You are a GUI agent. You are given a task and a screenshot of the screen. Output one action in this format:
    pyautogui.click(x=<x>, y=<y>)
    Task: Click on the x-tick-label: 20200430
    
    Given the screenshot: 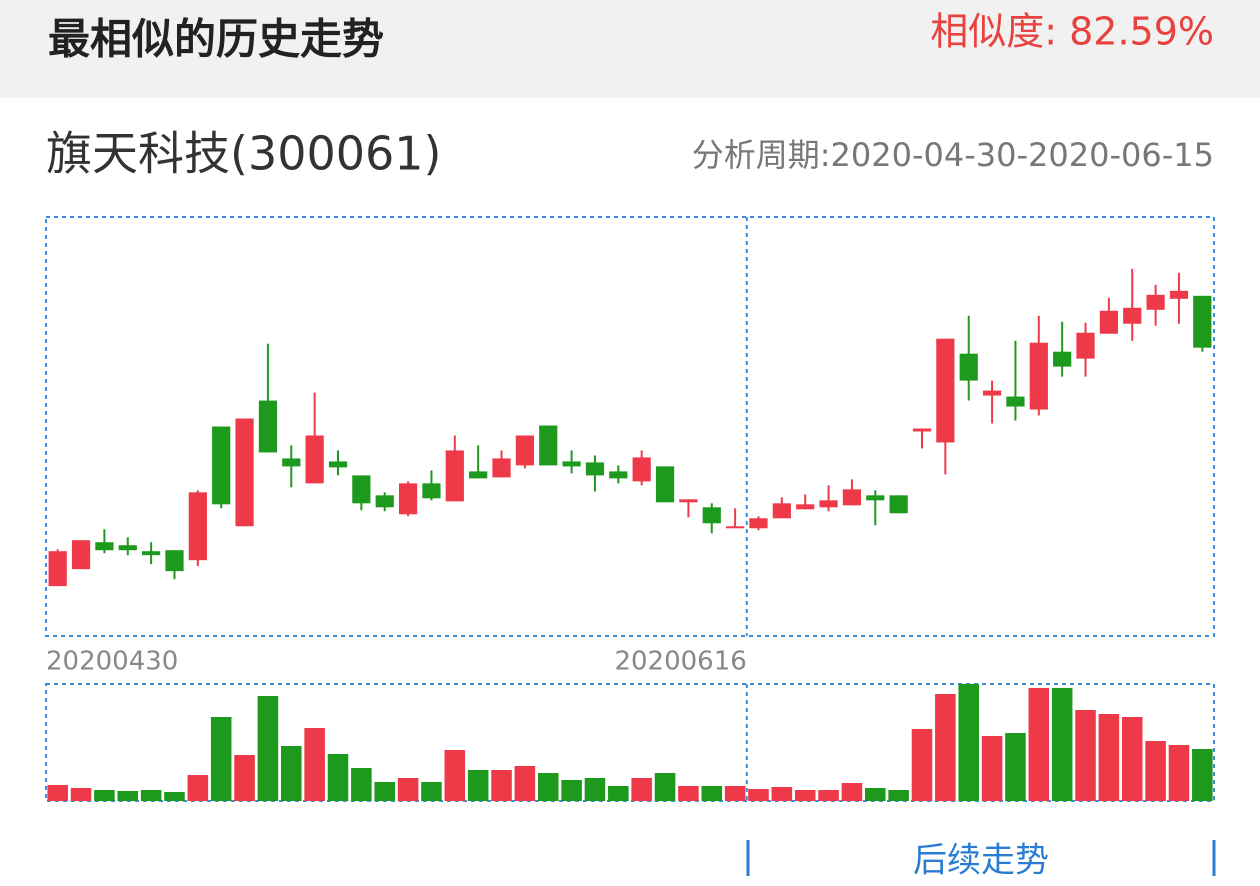 What is the action you would take?
    pyautogui.click(x=112, y=662)
    